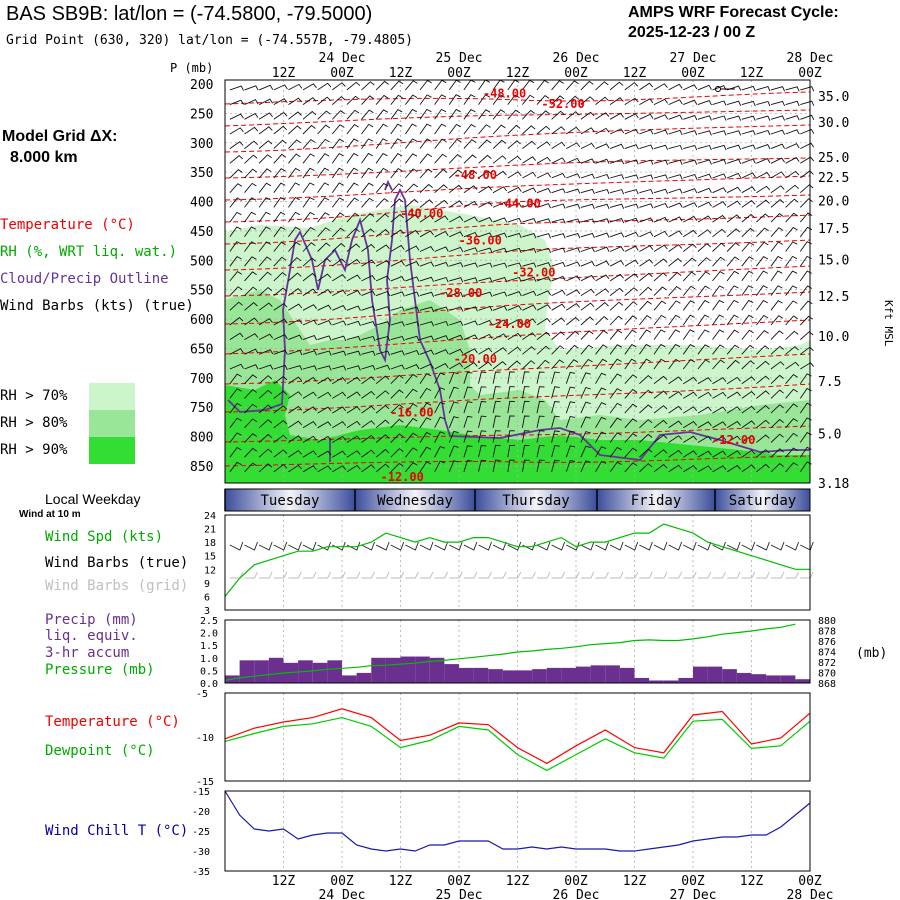 The width and height of the screenshot is (900, 900). I want to click on wind-chill-tick-label: -35, so click(201, 872).